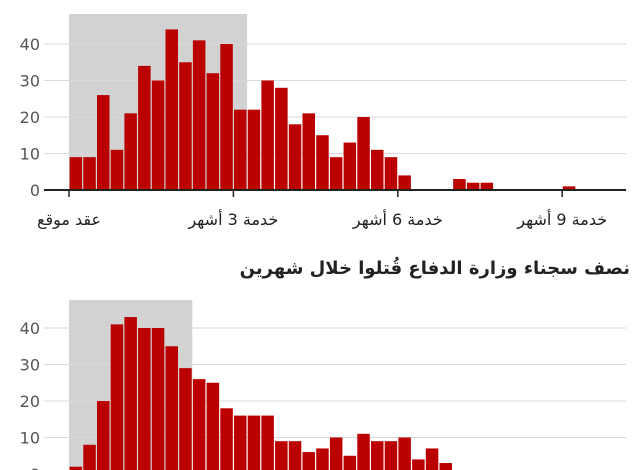 This screenshot has width=640, height=470. Describe the element at coordinates (35, 467) in the screenshot. I see `chart-bottom-y-tick-label: 0` at that location.